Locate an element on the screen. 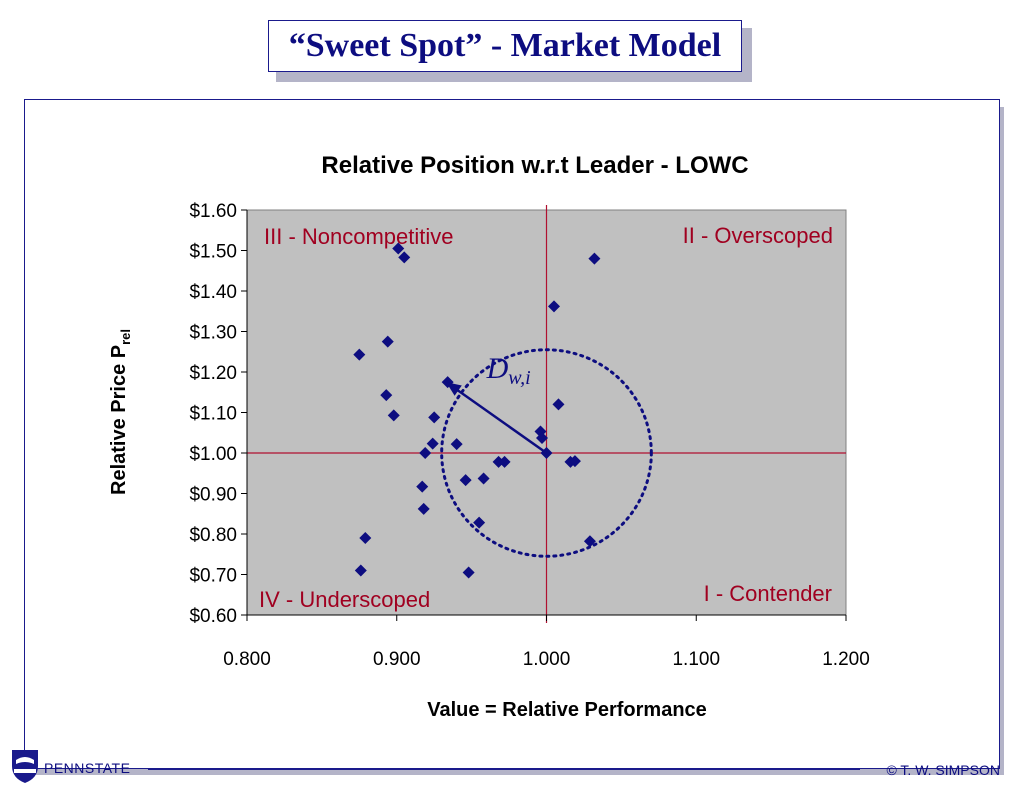  y-tick-label: $1.30 is located at coordinates (213, 333).